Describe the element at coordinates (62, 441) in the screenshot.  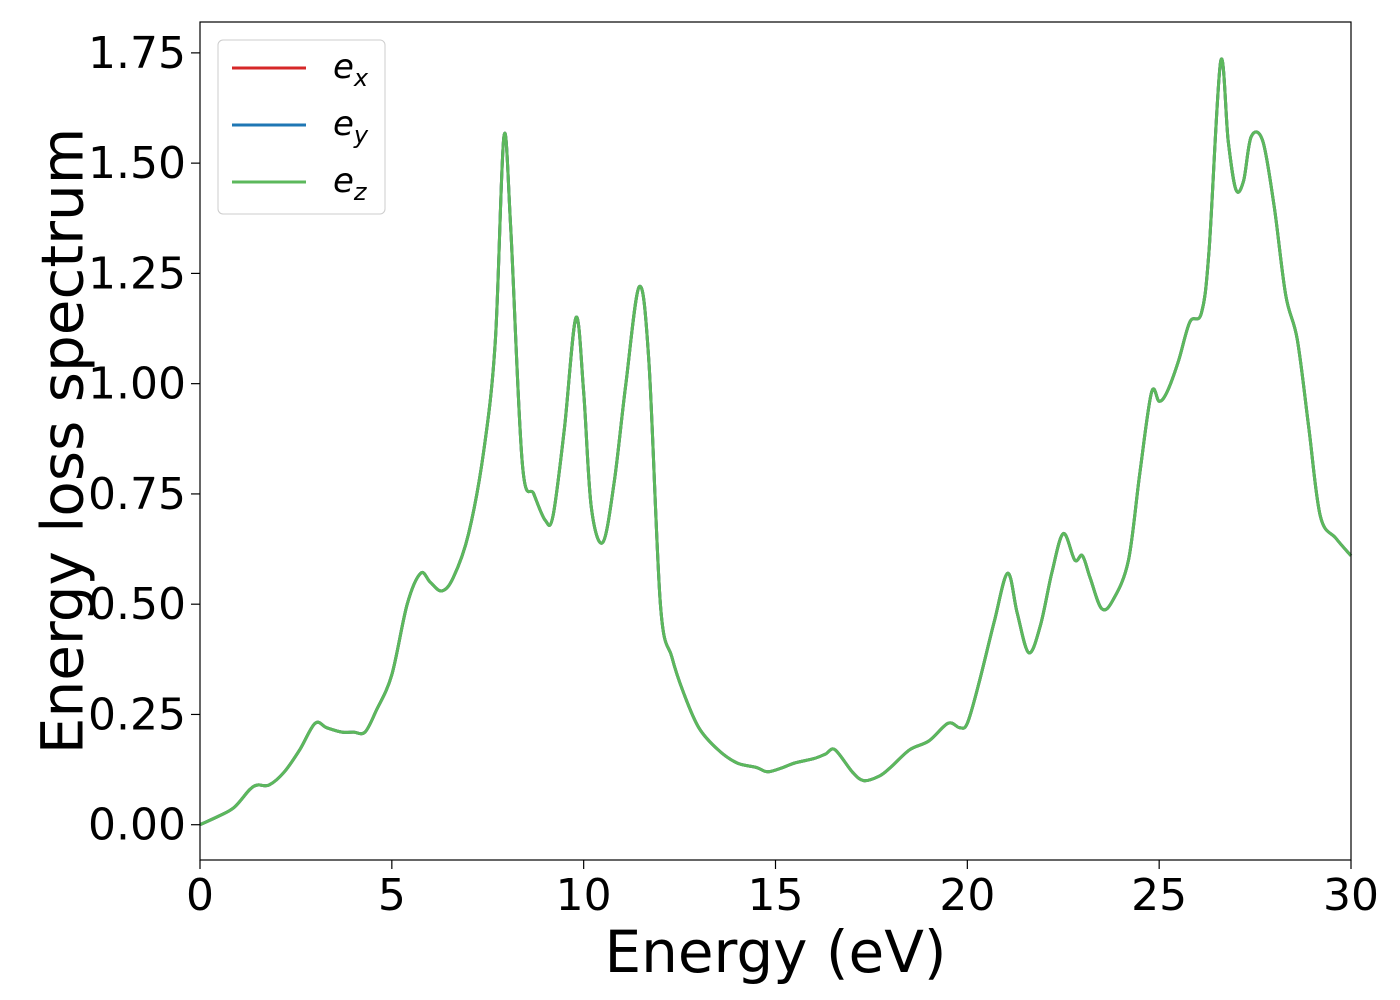
I see `y-axis-label: Energy loss spectrum` at that location.